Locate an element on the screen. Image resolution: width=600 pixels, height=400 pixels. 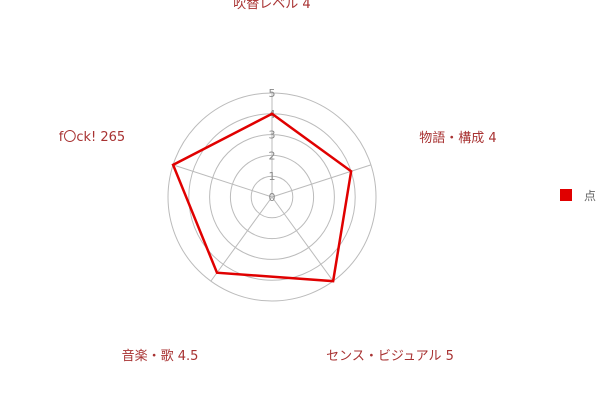
tick-label: 1 is located at coordinates (272, 176).